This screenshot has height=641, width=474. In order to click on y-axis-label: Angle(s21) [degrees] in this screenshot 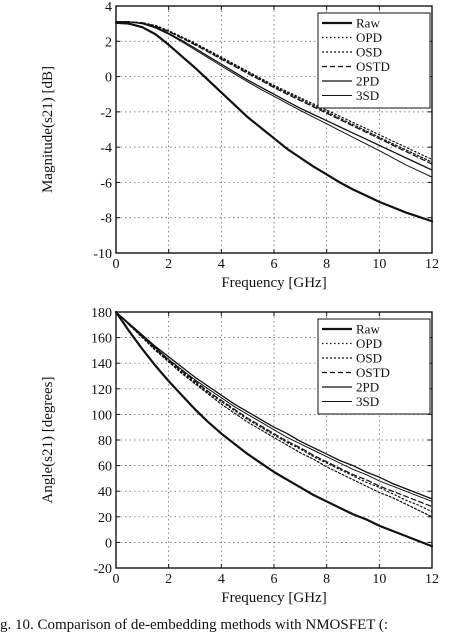, I will do `click(48, 439)`.